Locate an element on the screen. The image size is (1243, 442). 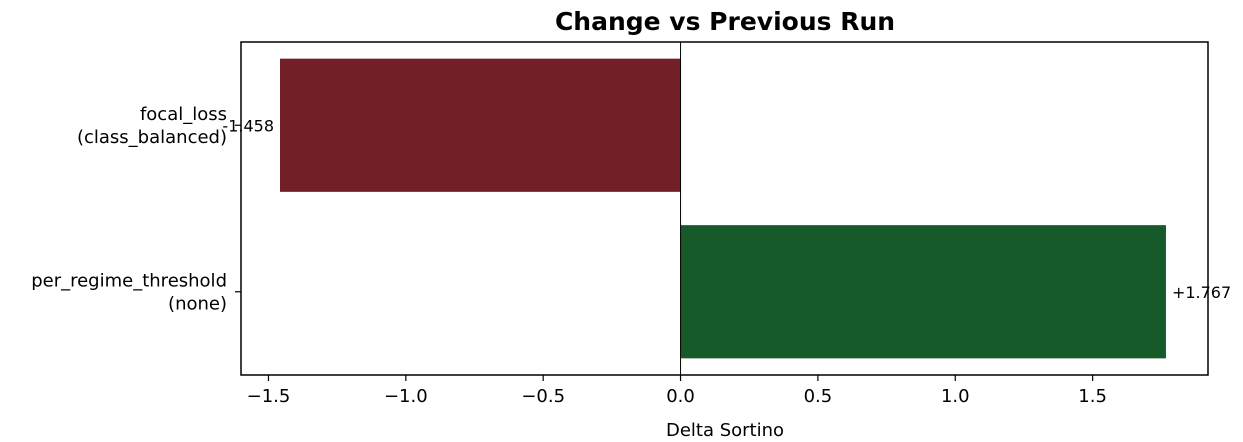
x-axis-ticks: −1.5 −1.0 −0.5 0.0 0.5 1.0 1.5 is located at coordinates (677, 391).